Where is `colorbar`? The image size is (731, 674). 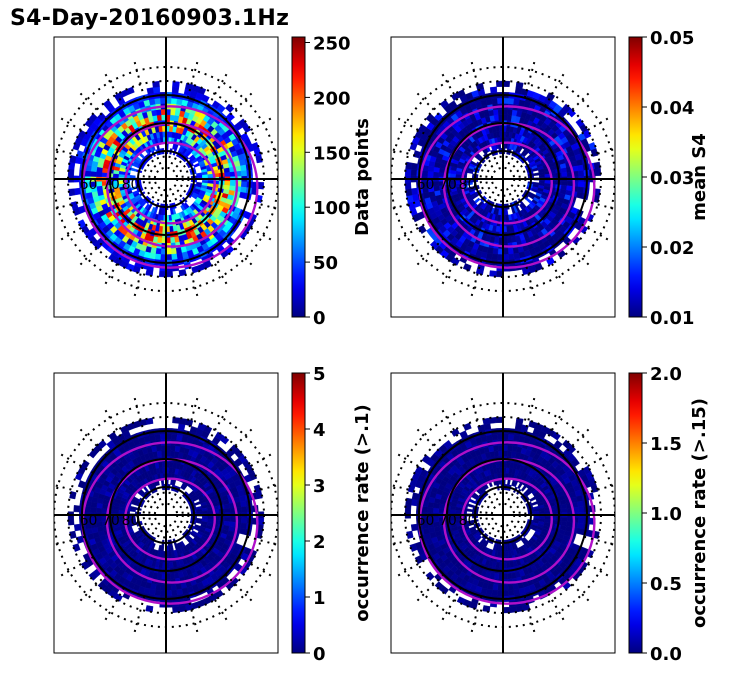
colorbar is located at coordinates (635, 177).